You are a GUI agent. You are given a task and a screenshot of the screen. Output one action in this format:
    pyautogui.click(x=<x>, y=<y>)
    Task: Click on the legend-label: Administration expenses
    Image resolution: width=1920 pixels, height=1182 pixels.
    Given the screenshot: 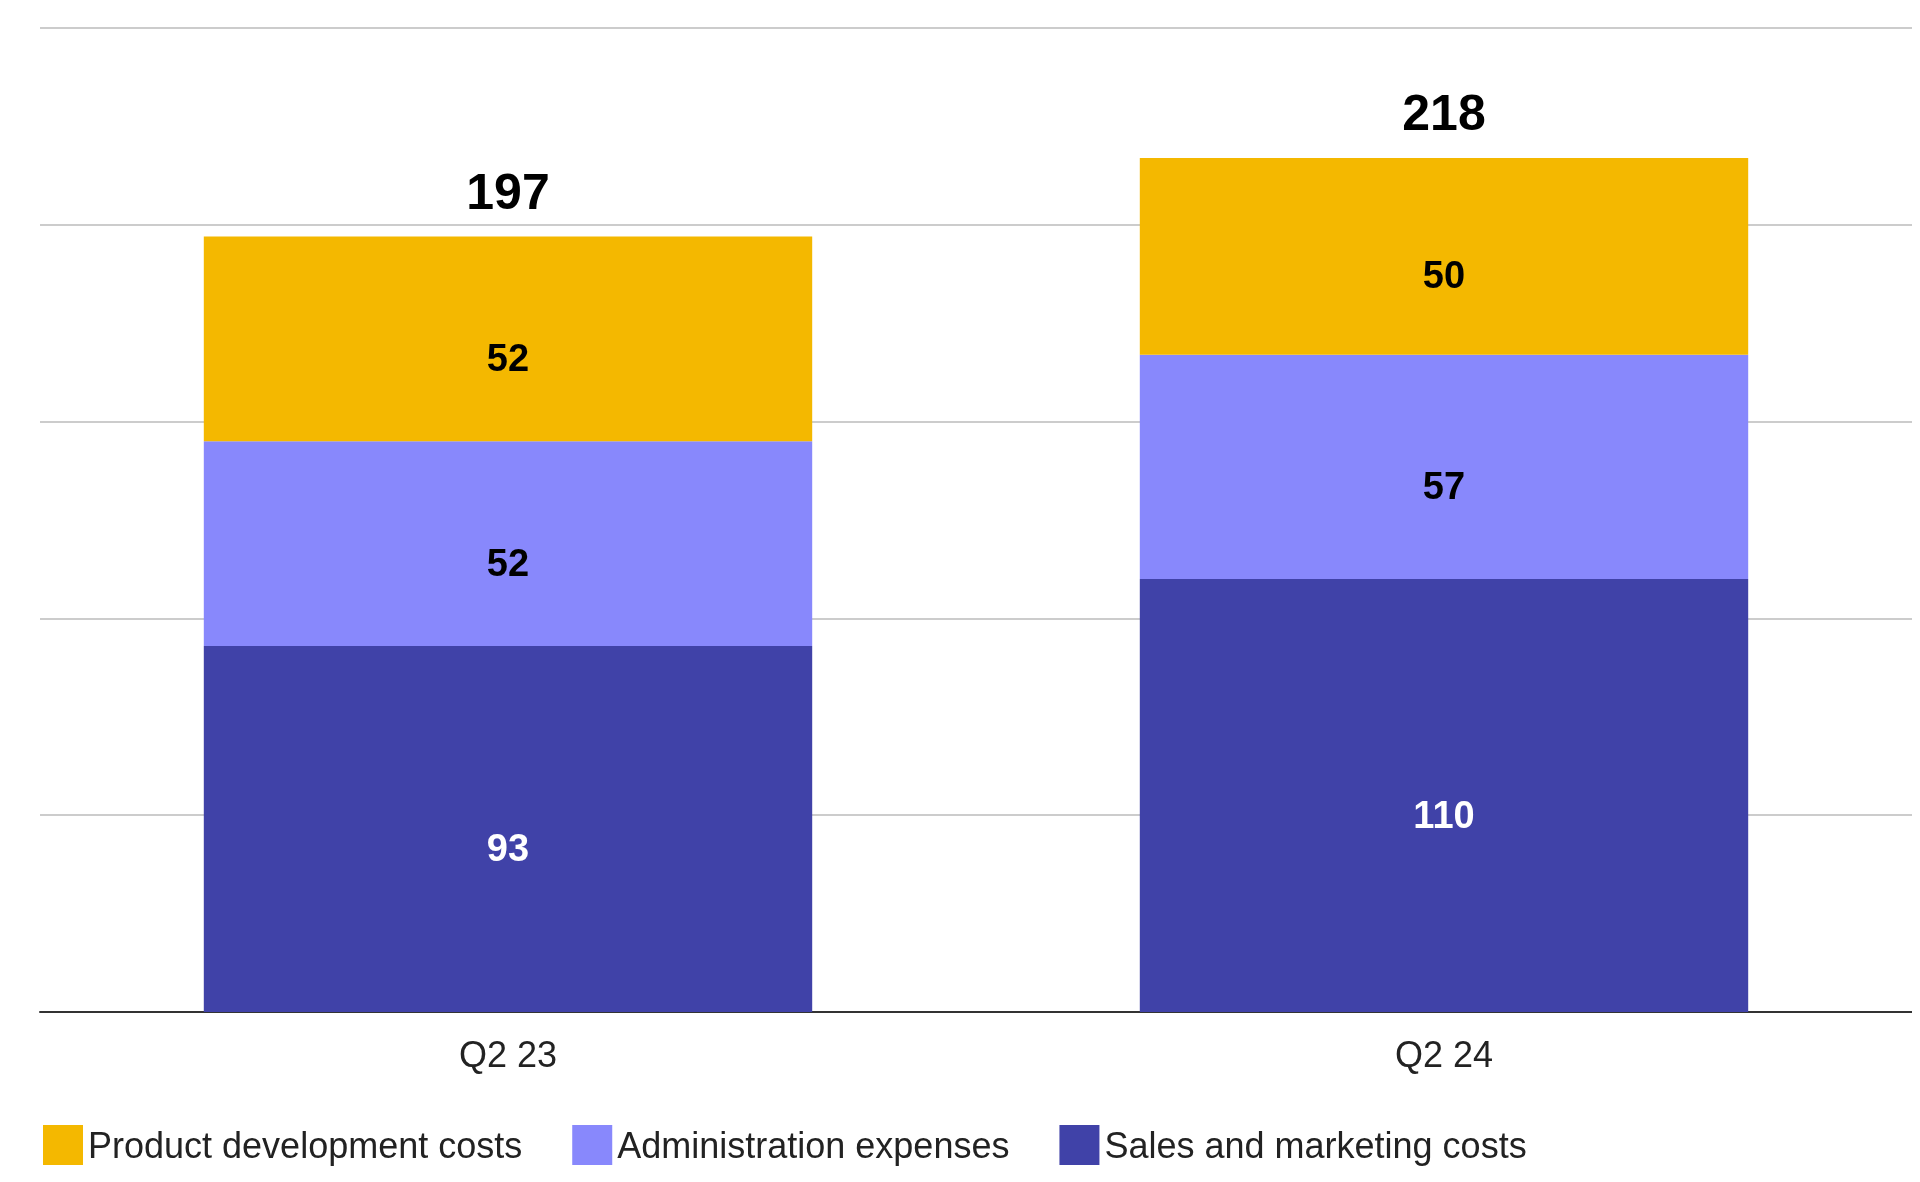 What is the action you would take?
    pyautogui.click(x=813, y=1145)
    